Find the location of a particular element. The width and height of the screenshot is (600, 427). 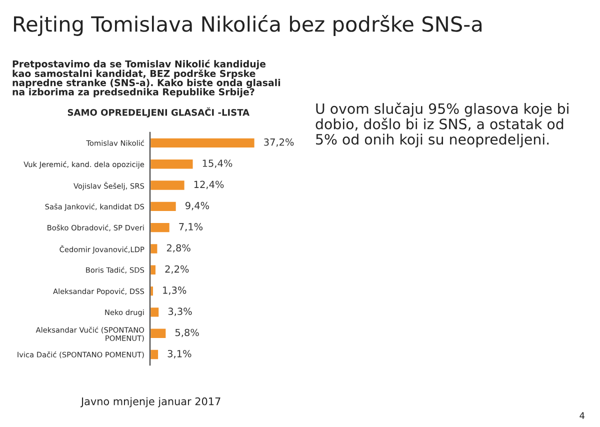

text: Javno mnjenje januar 2017 is located at coordinates (150, 402).